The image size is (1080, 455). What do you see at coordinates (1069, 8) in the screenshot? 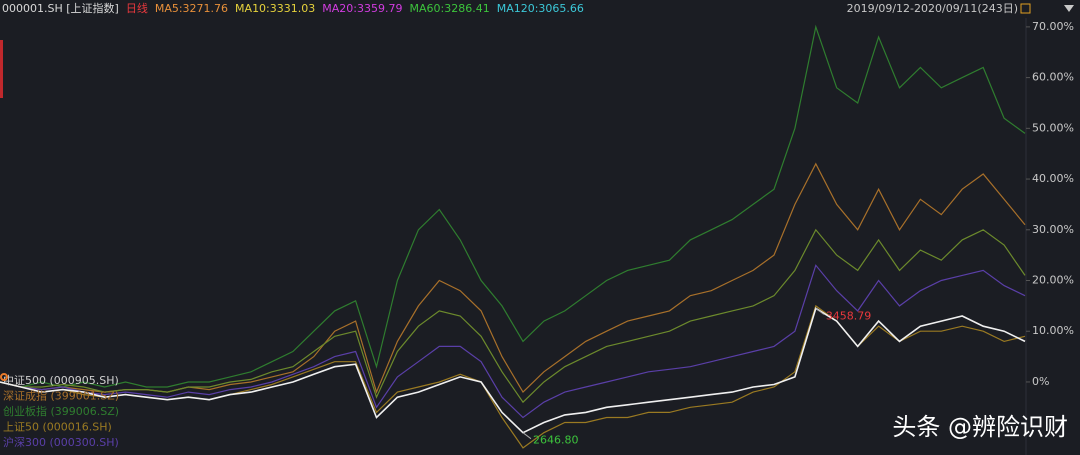
I see `dropdown` at bounding box center [1069, 8].